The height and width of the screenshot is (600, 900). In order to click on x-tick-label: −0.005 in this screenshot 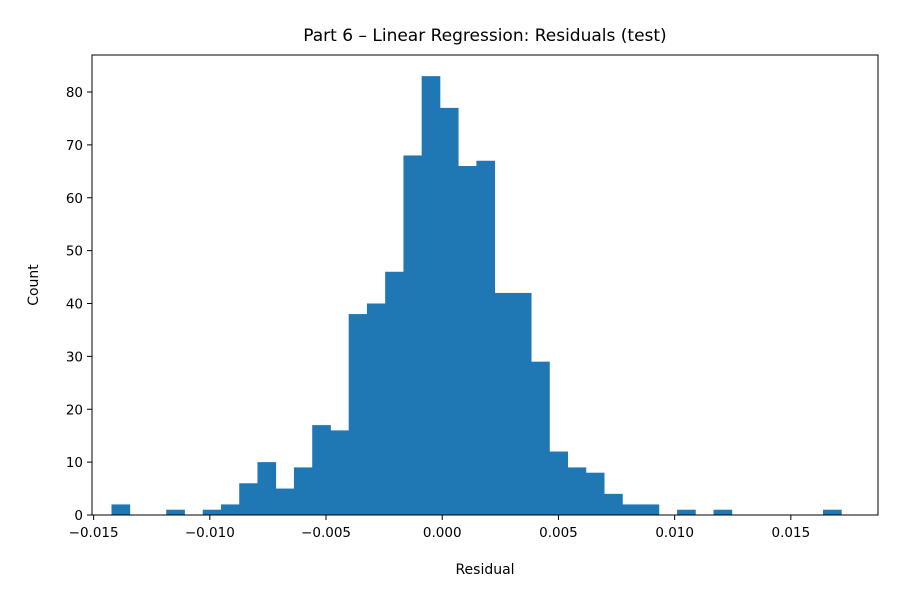, I will do `click(326, 533)`.